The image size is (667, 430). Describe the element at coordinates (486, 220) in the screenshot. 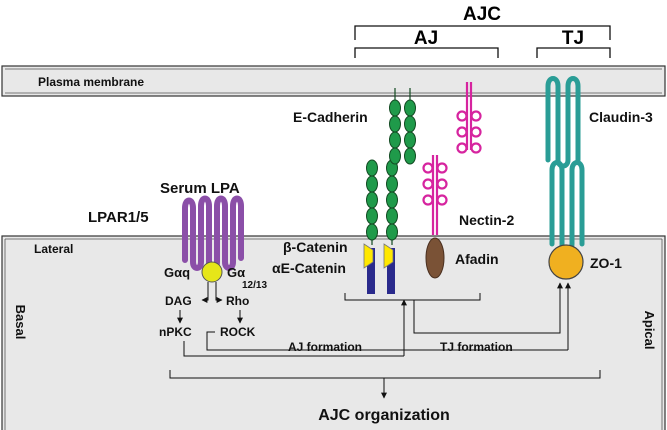

I see `nectin-label: Nectin-2` at that location.